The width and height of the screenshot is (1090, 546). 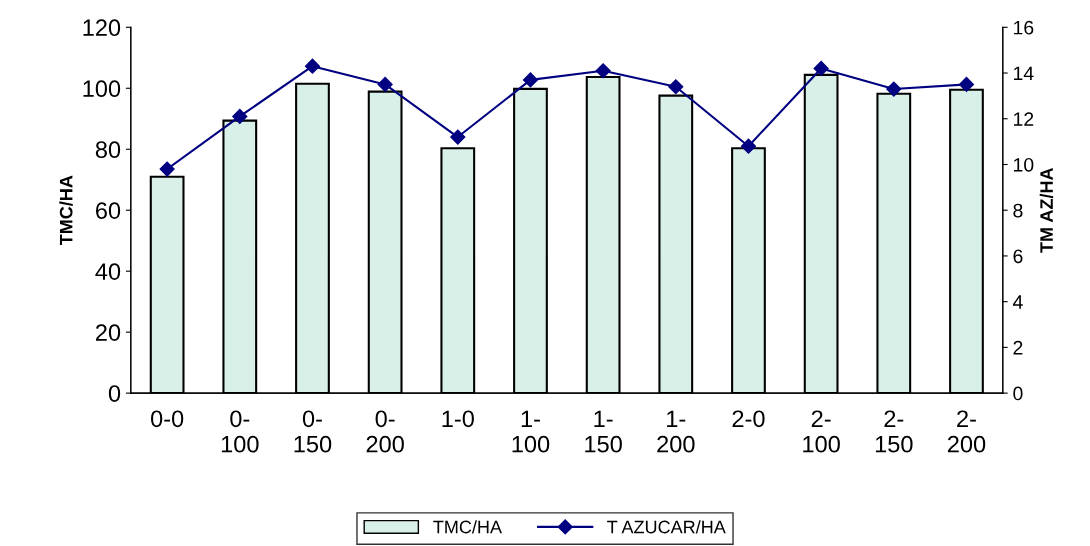 I want to click on x-tick-label: 1- 150, so click(x=603, y=431).